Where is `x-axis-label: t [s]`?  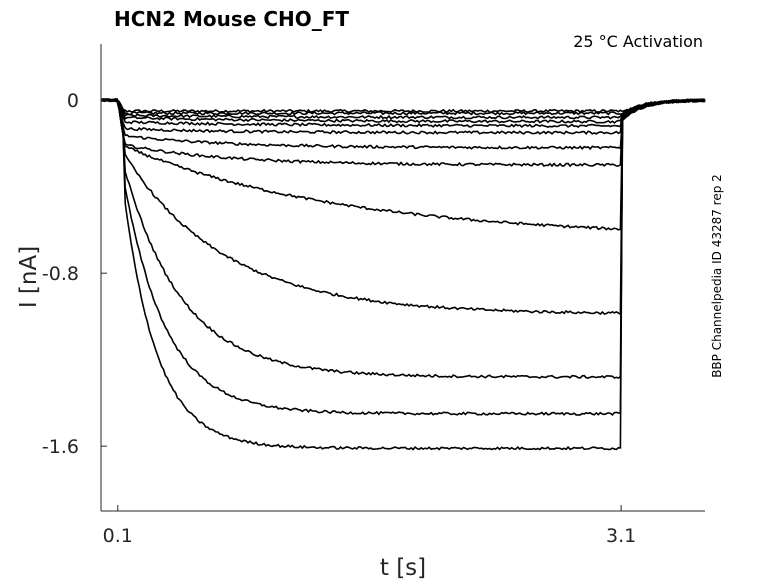 x-axis-label: t [s] is located at coordinates (403, 568).